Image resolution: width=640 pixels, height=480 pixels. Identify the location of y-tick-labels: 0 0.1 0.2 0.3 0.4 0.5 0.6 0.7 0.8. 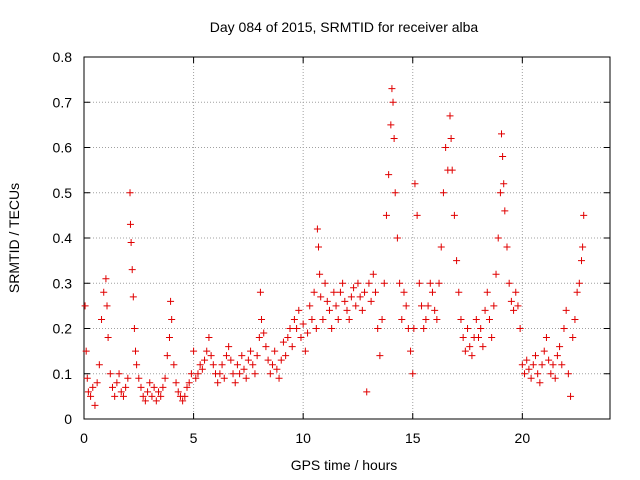
(63, 238).